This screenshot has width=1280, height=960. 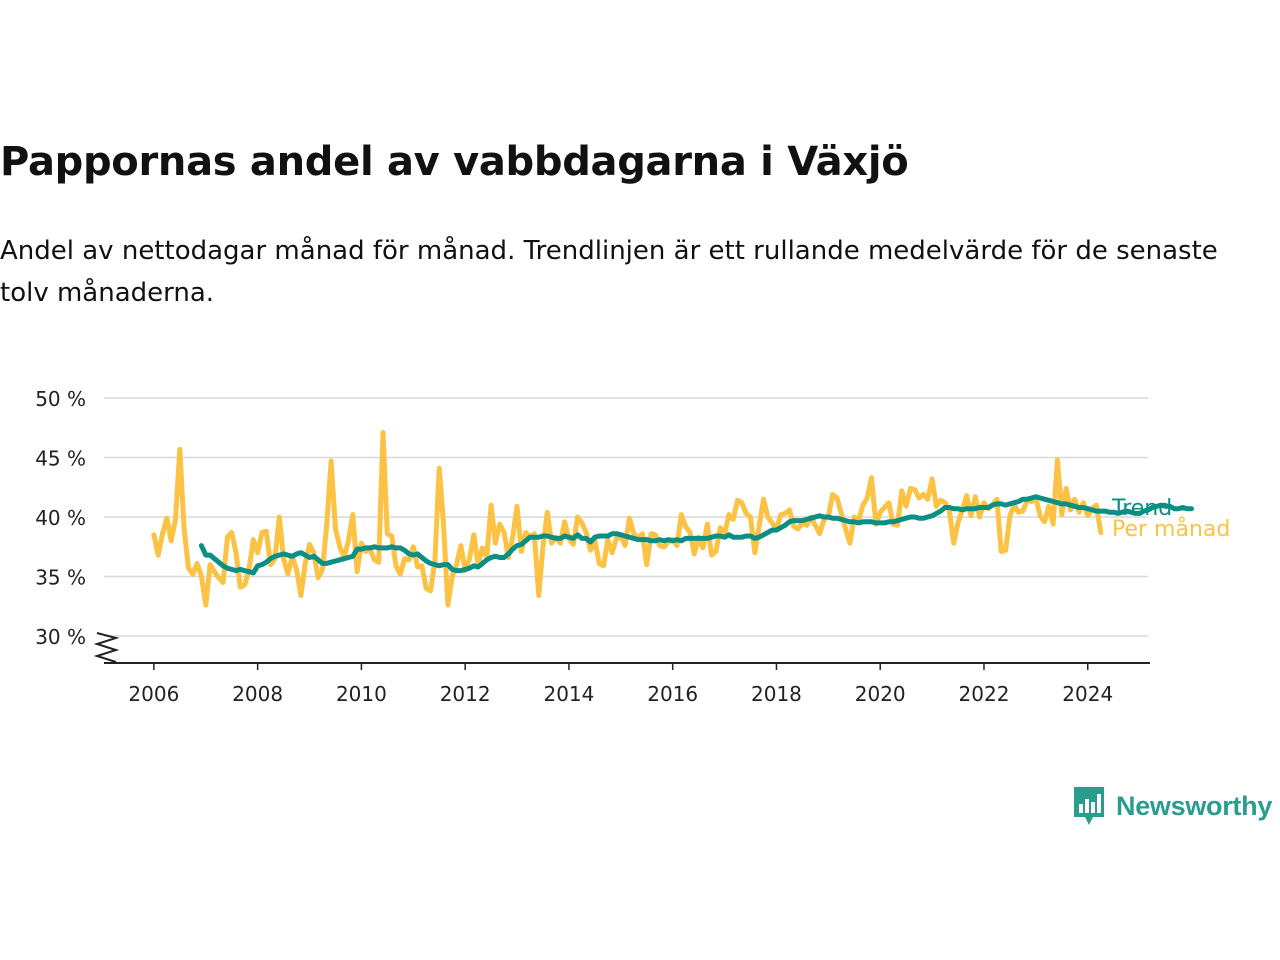 What do you see at coordinates (153, 694) in the screenshot?
I see `x-tick-label: 2006` at bounding box center [153, 694].